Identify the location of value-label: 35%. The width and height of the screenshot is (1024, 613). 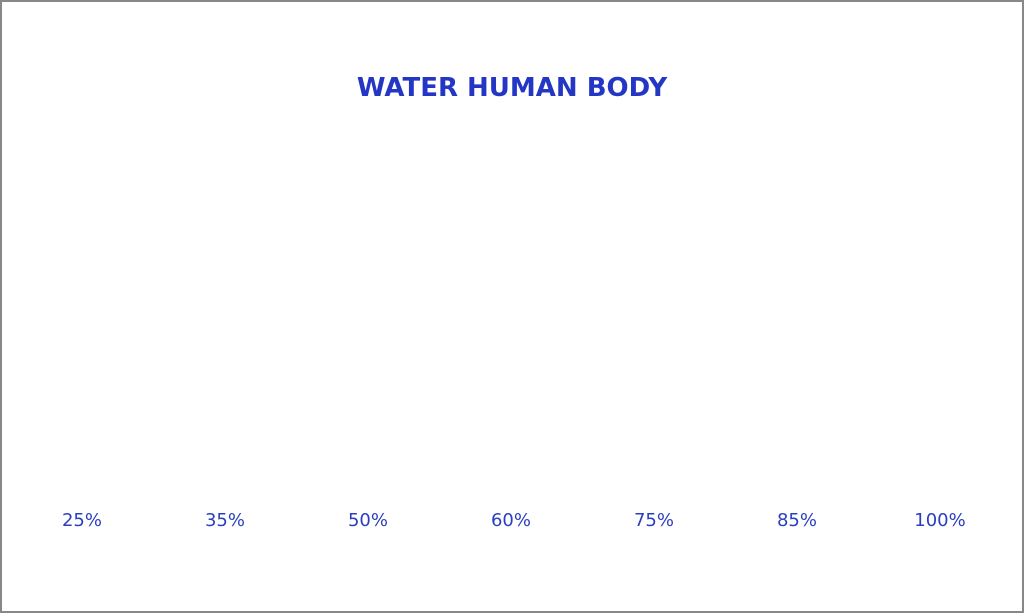
(225, 520).